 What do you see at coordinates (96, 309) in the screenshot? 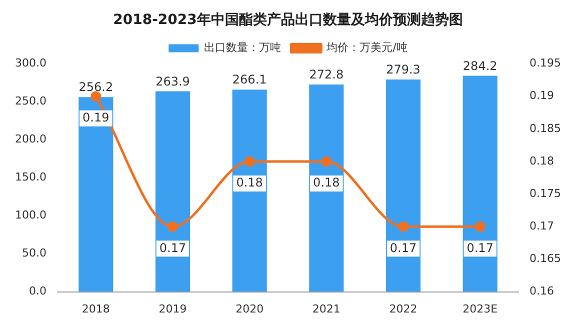
I see `x-tick-label: 2018` at bounding box center [96, 309].